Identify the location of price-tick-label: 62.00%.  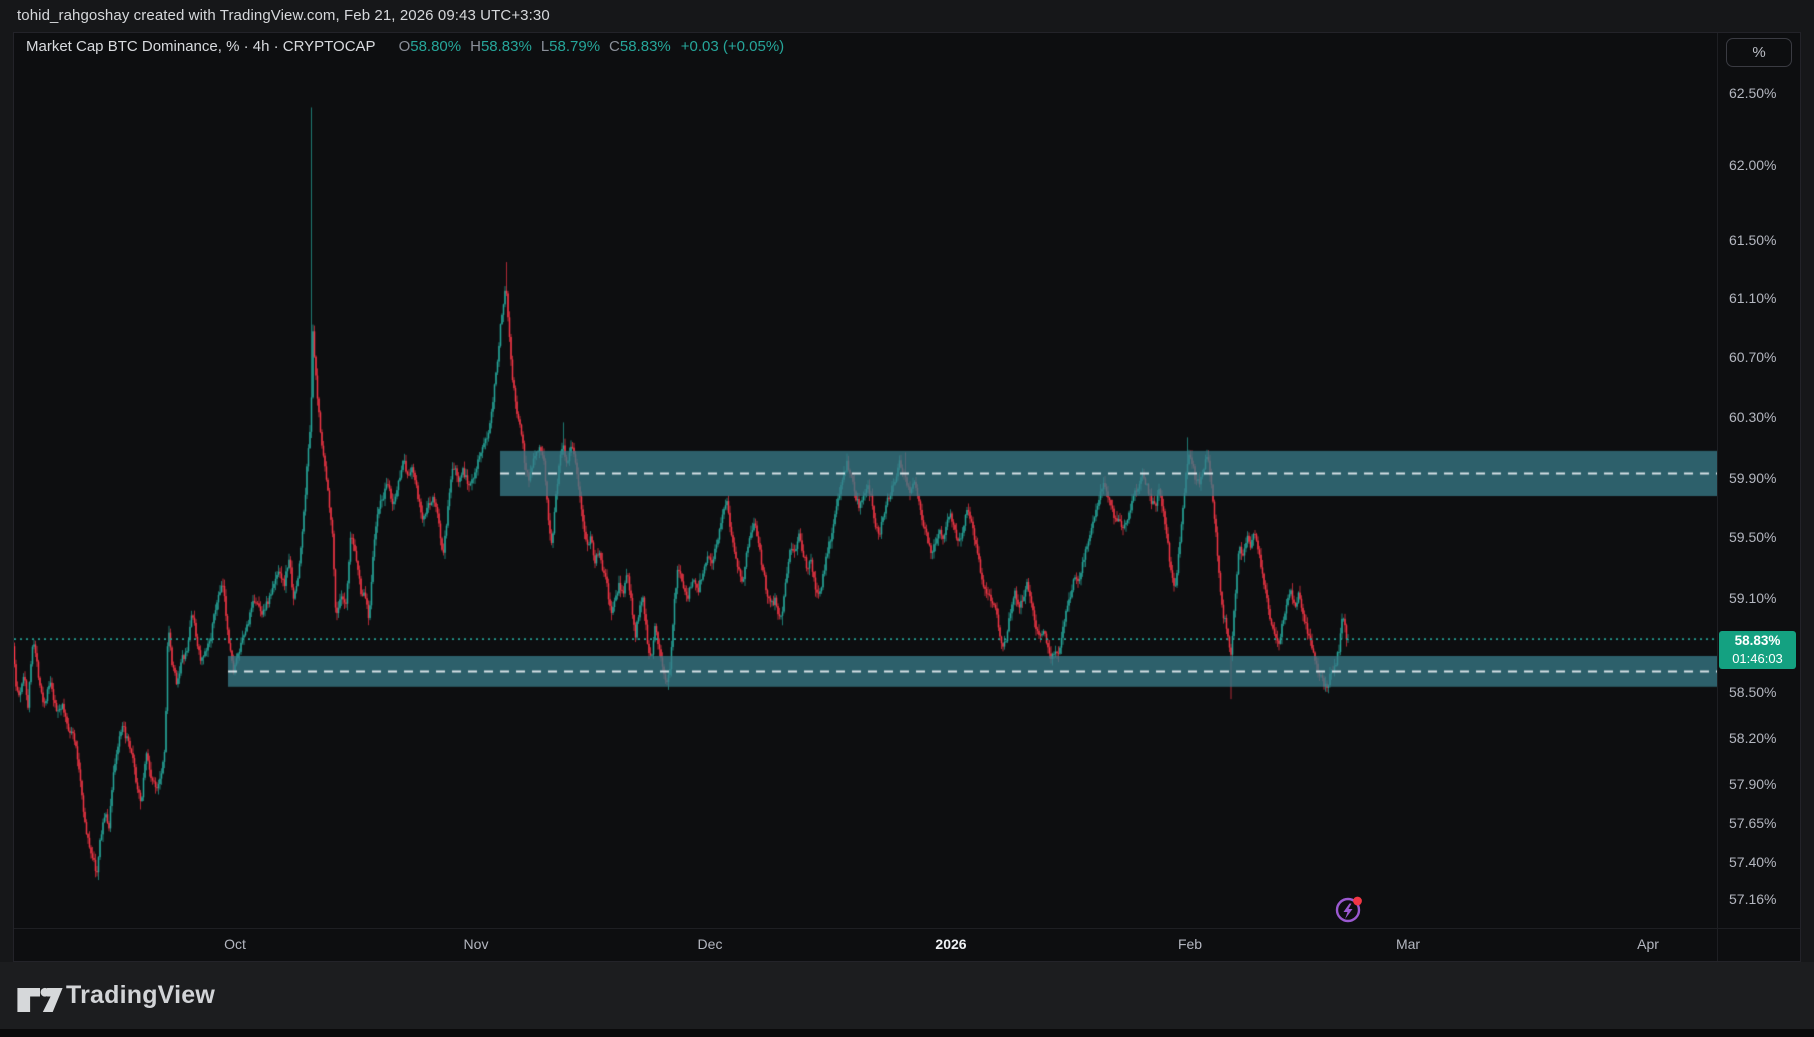
(1753, 165).